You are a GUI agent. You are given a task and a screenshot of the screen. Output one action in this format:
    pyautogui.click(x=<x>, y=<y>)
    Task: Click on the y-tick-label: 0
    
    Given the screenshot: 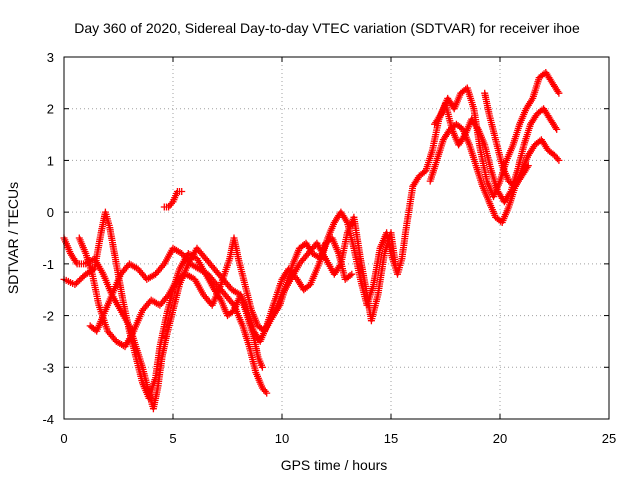 What is the action you would take?
    pyautogui.click(x=50, y=212)
    